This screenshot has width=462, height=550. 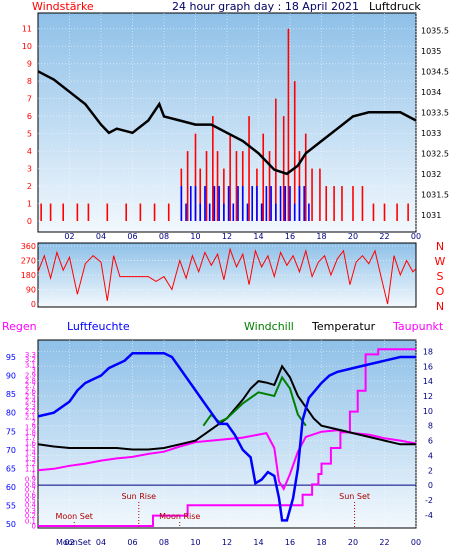 I want to click on wind-tick-label: 4, so click(x=29, y=151).